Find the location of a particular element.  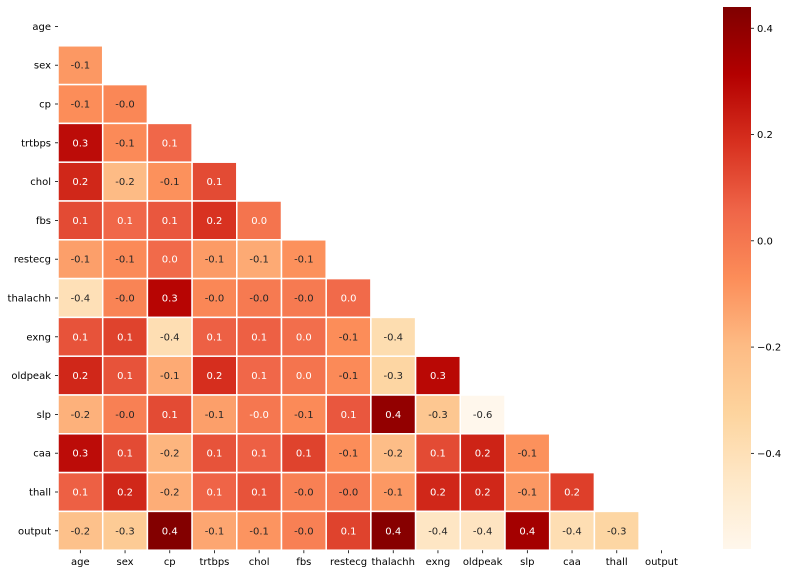

cell-annotation-output-thalachh: 0.4 is located at coordinates (393, 531).